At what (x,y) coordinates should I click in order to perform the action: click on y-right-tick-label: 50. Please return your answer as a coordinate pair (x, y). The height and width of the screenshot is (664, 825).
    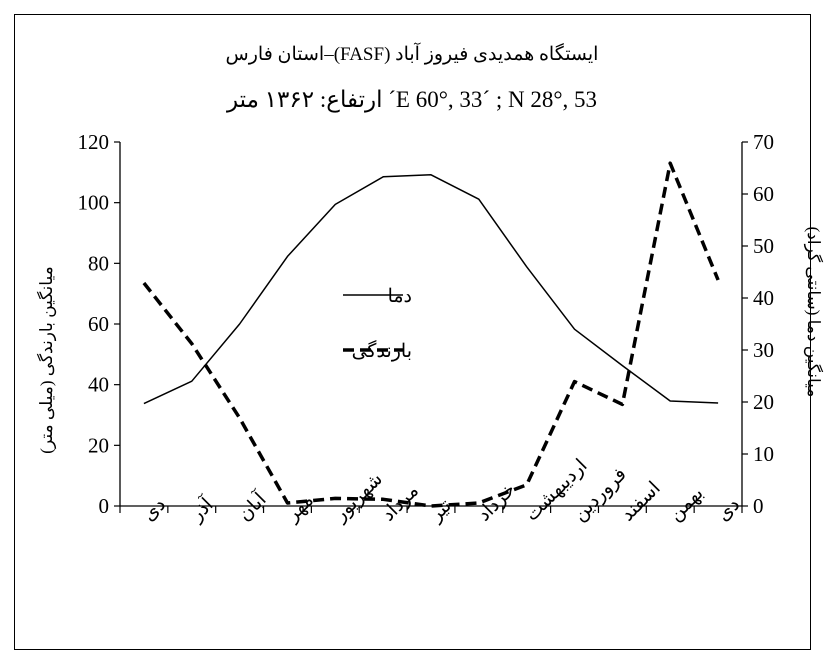
    Looking at the image, I should click on (763, 246).